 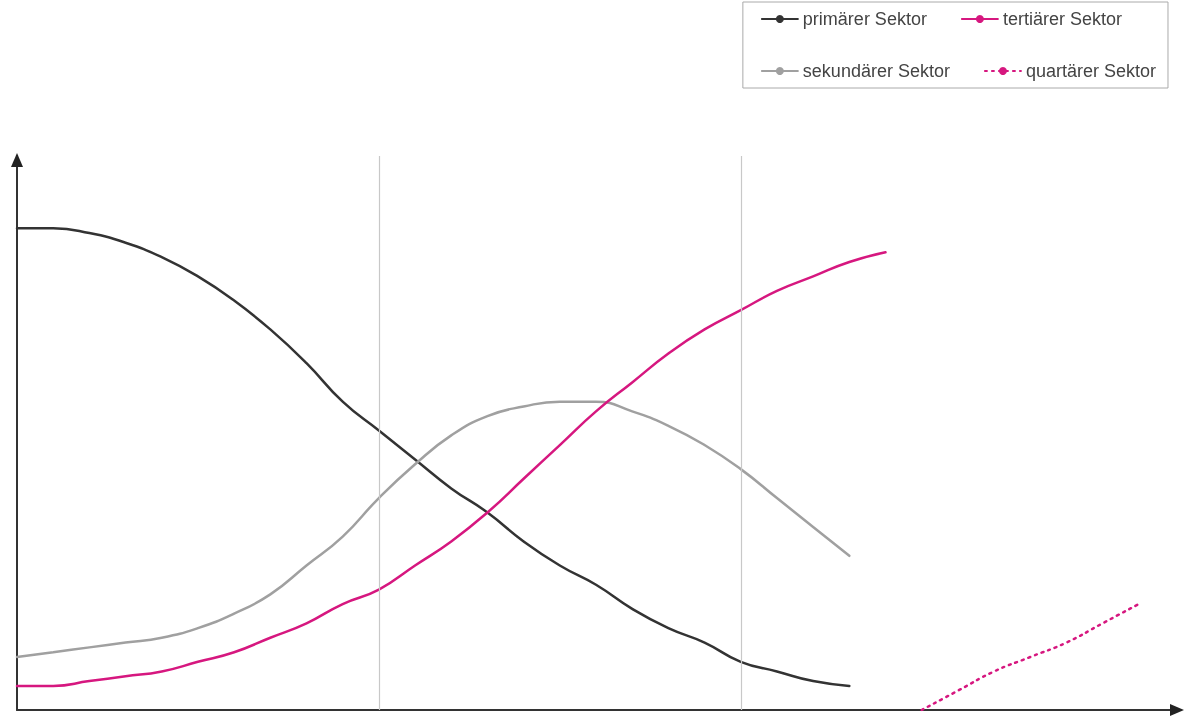 What do you see at coordinates (1091, 71) in the screenshot?
I see `legend-label: quartärer Sektor` at bounding box center [1091, 71].